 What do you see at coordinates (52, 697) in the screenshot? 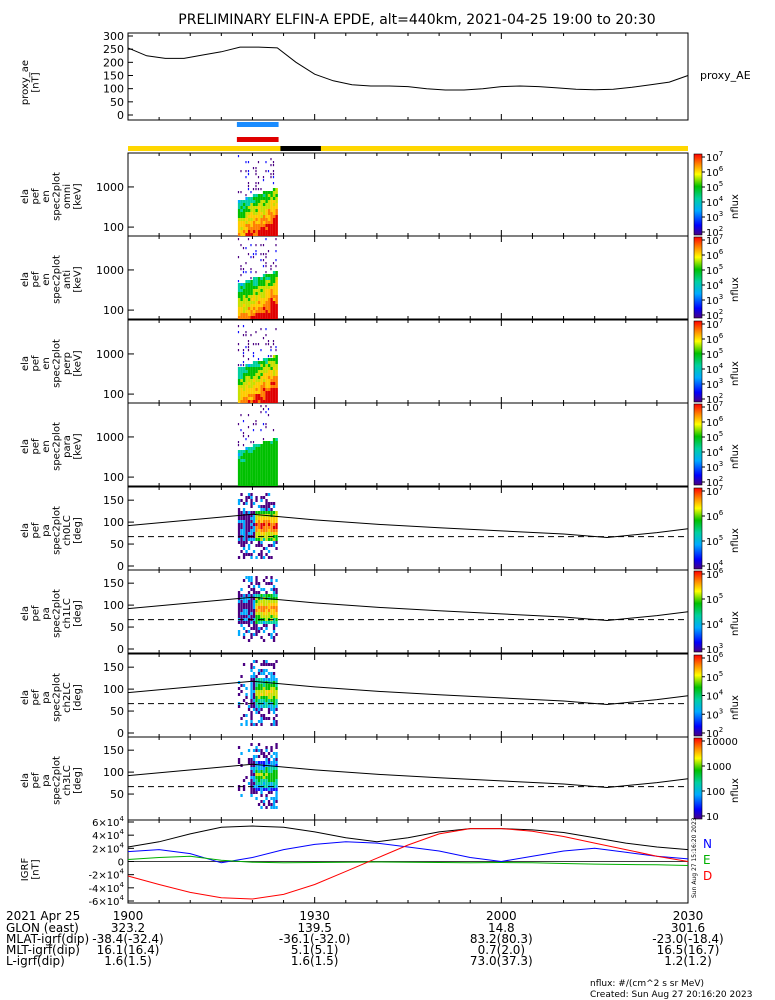
I see `pitch-panel-axis-label-2: ela pef pa spec2plot ch2LC [deg]` at bounding box center [52, 697].